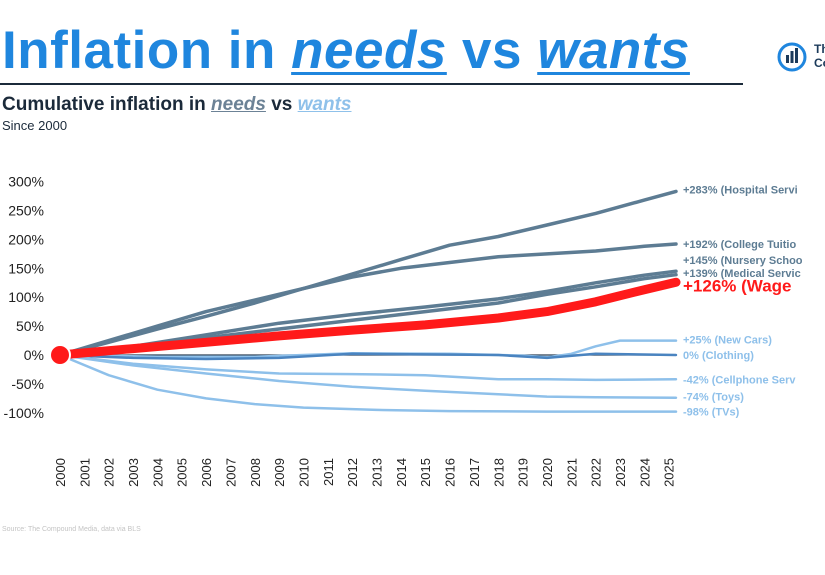  Describe the element at coordinates (819, 63) in the screenshot. I see `logo-text-line2: Co` at that location.